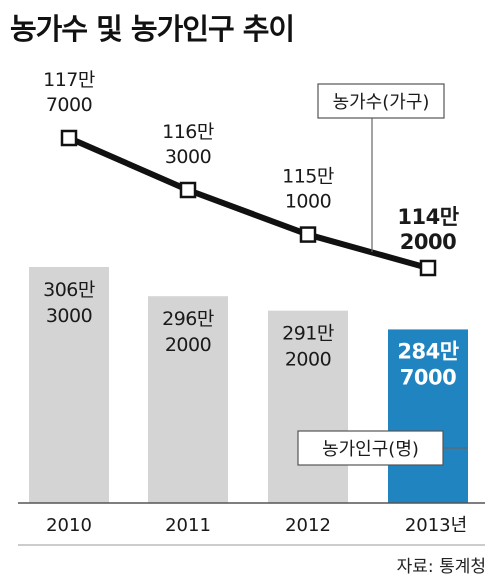 This screenshot has width=500, height=585. I want to click on bar-value-label: 291만, so click(308, 334).